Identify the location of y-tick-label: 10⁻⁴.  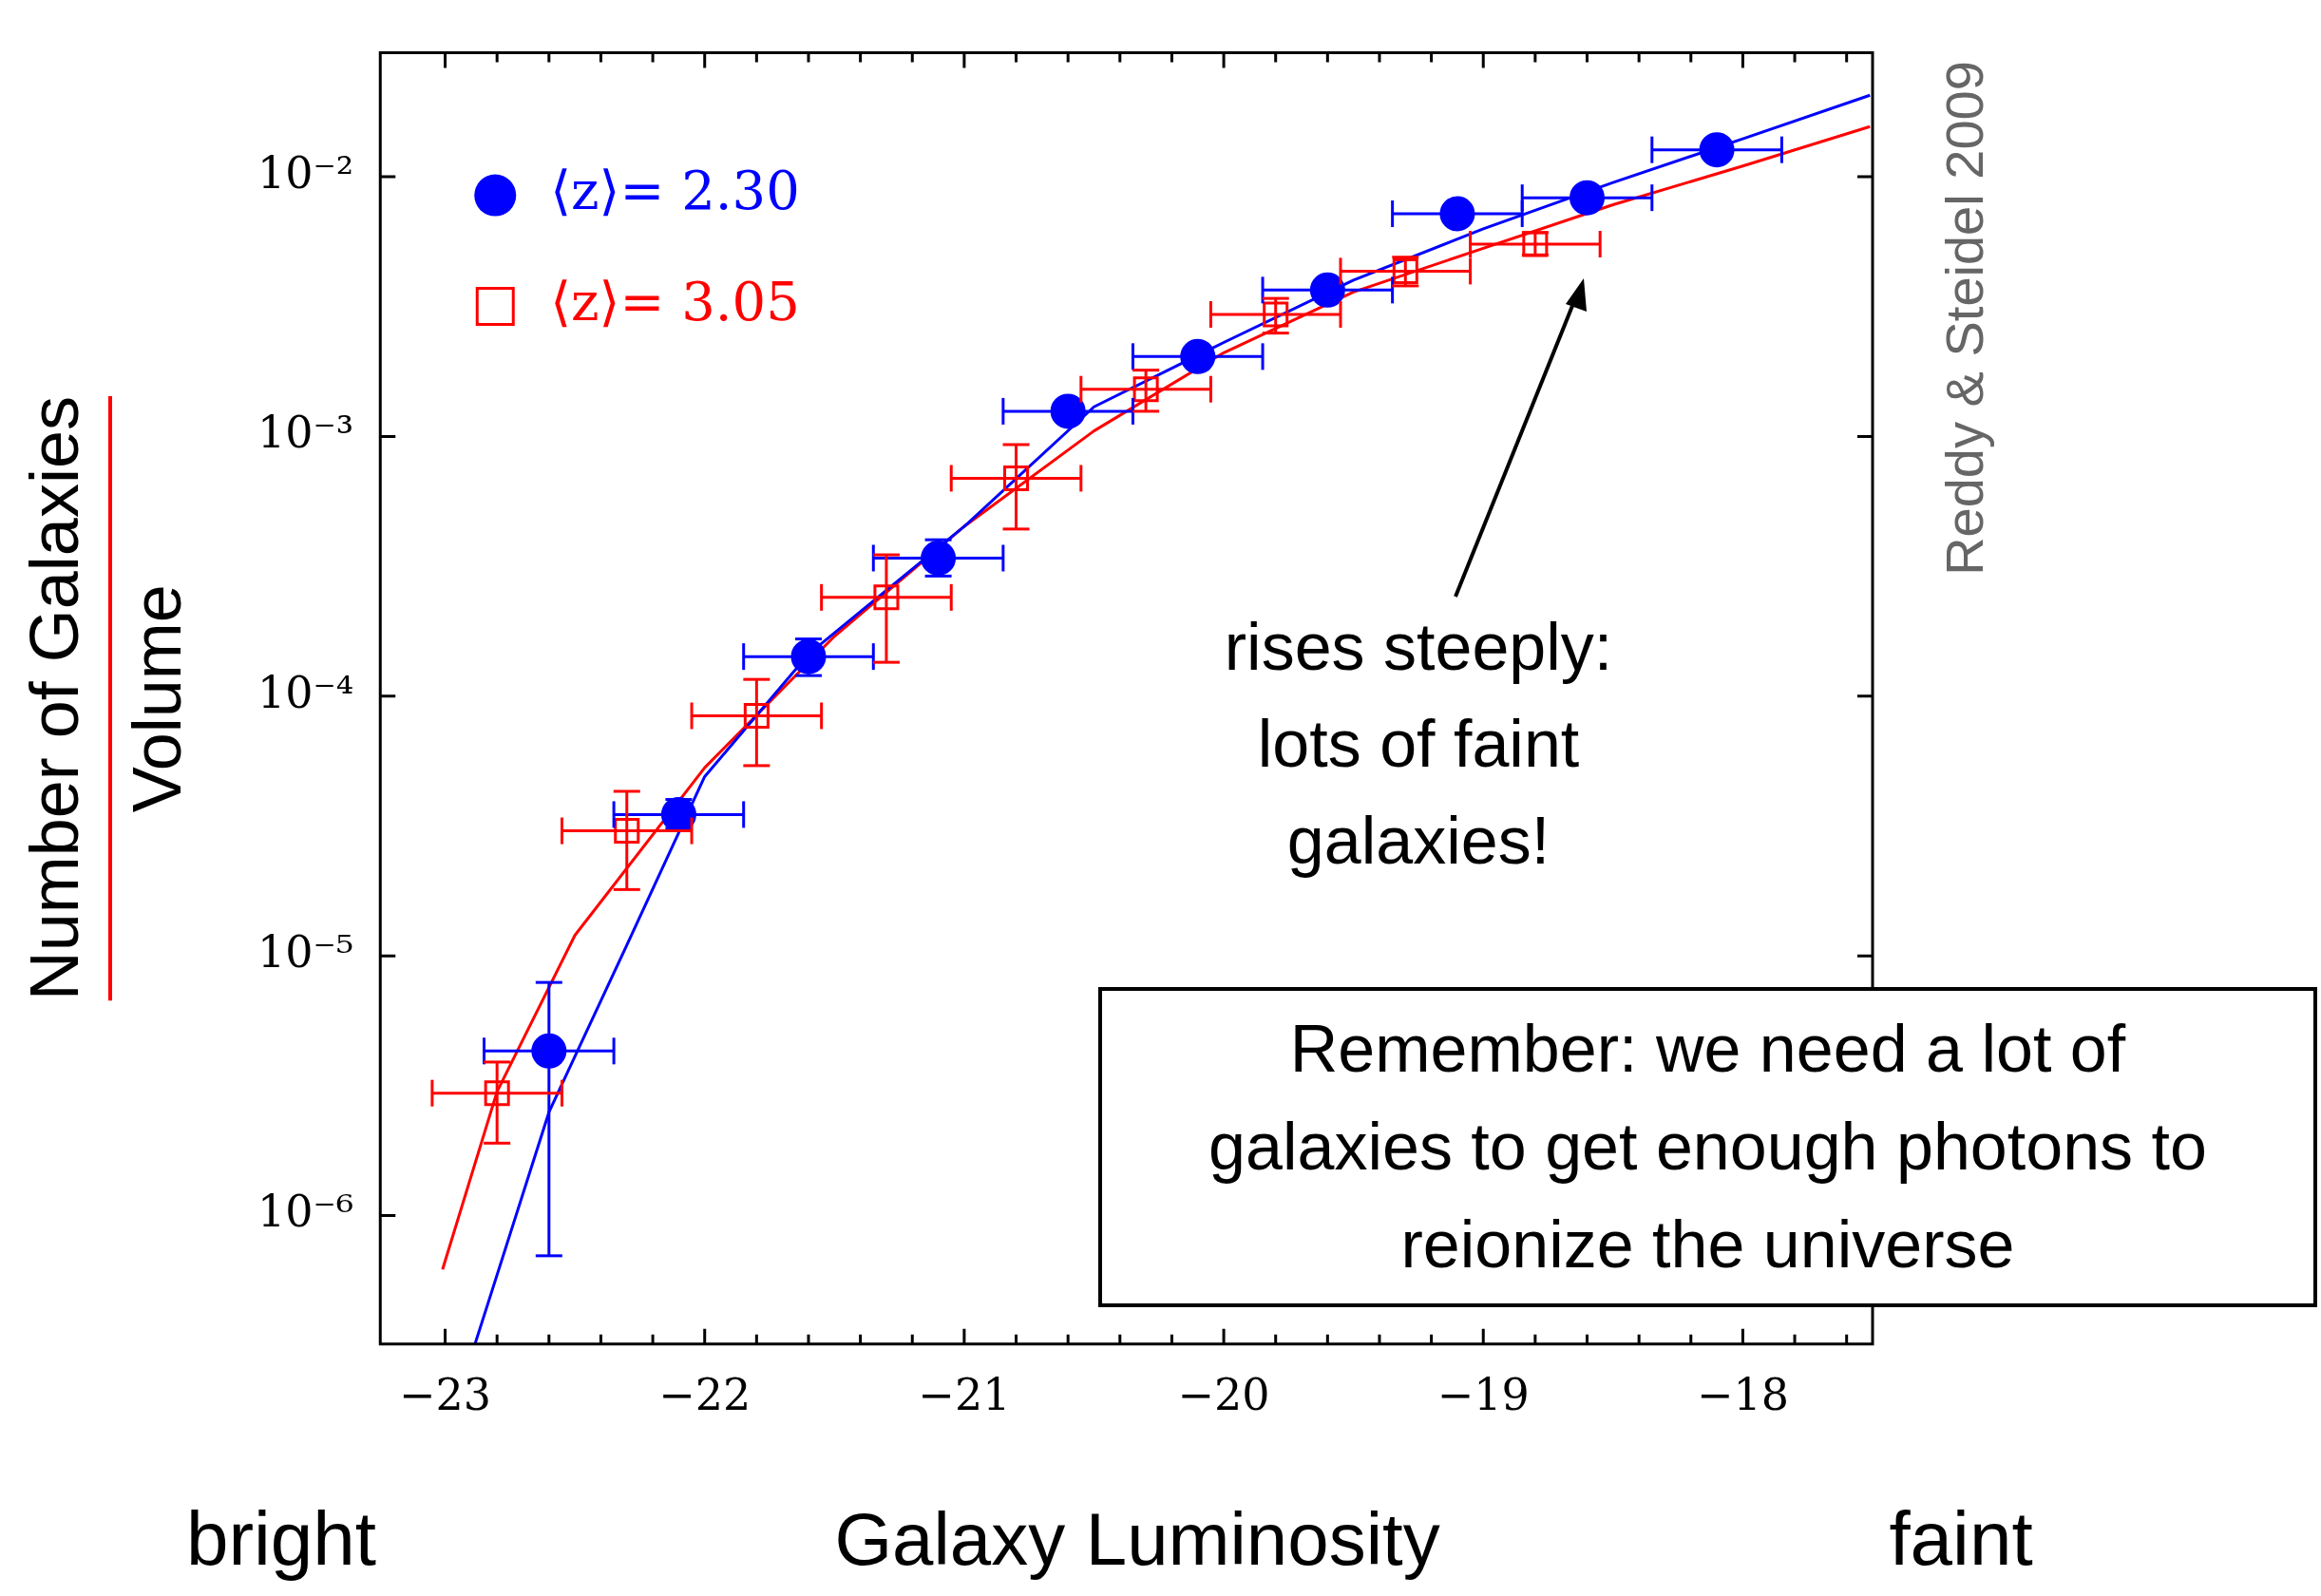
(305, 692).